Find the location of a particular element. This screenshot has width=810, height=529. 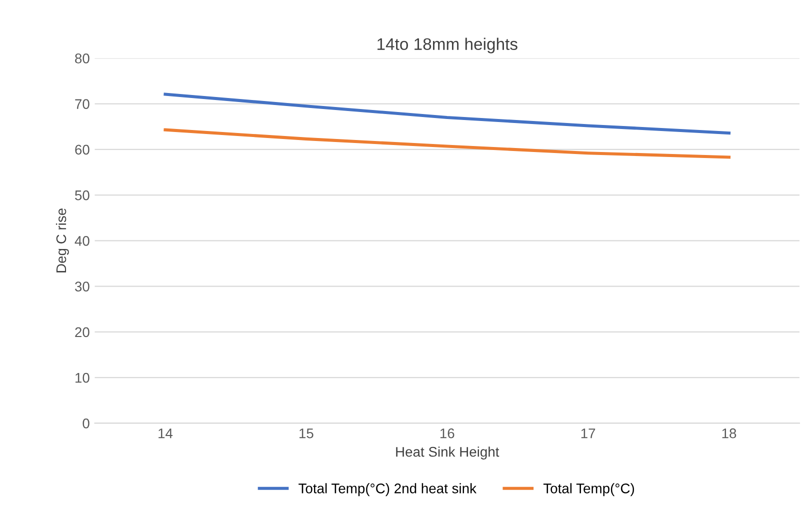

chart-title: 14to 18mm heights is located at coordinates (448, 46).